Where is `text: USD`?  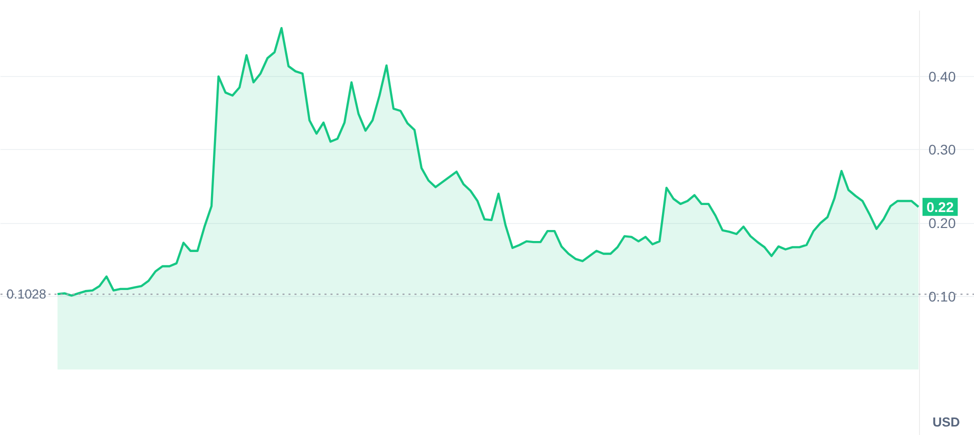 text: USD is located at coordinates (946, 422).